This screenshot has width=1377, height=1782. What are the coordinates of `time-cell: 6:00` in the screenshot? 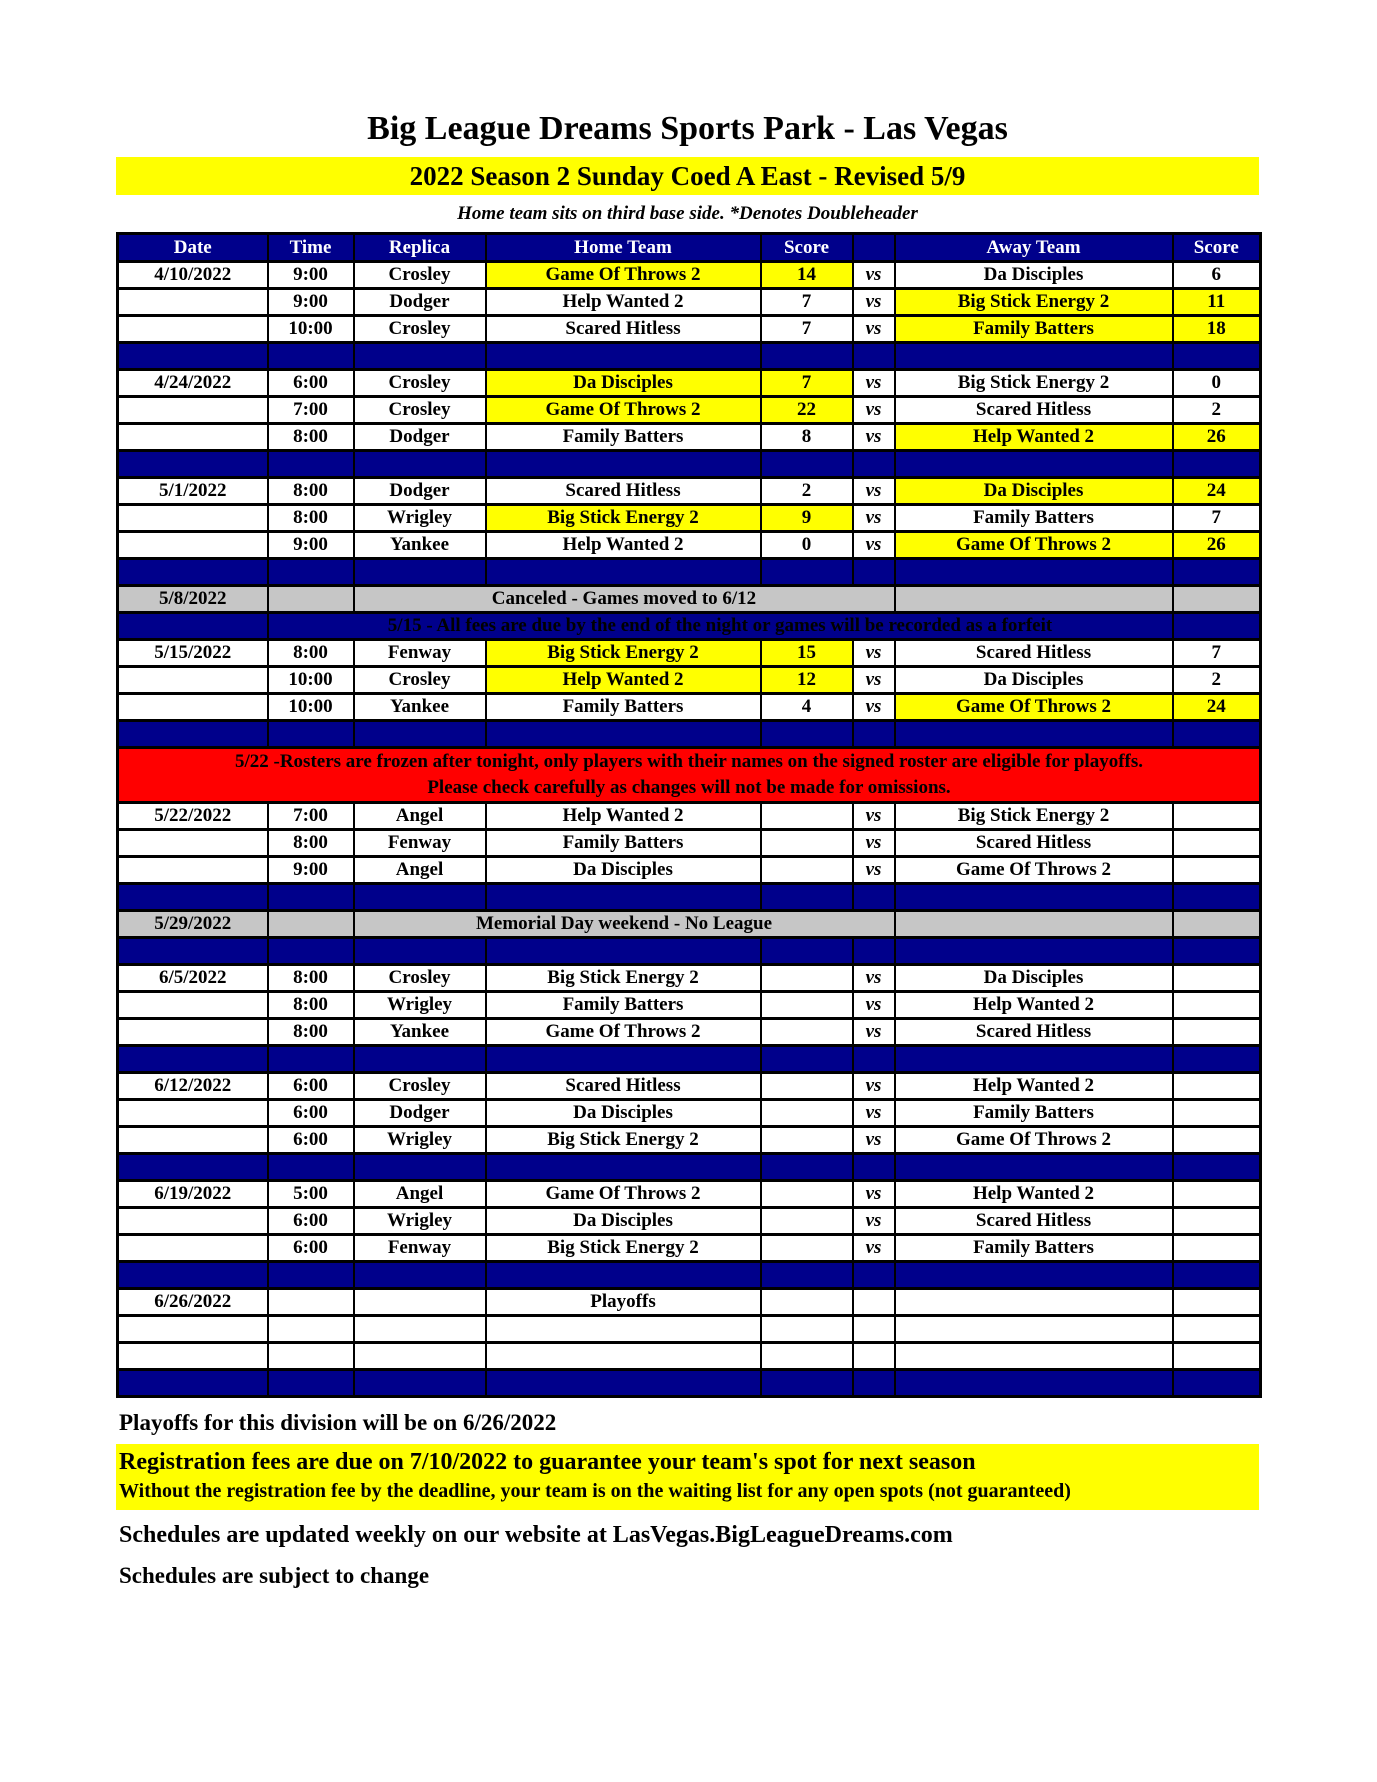 It's located at (310, 1221).